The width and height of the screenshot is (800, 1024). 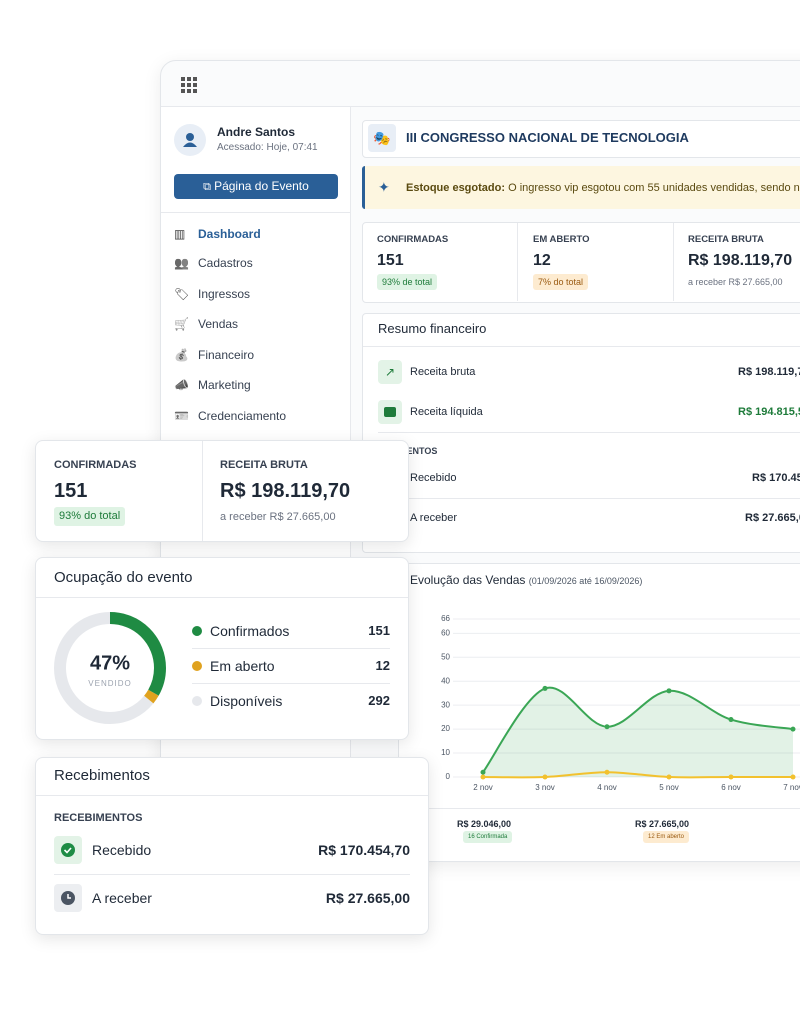 What do you see at coordinates (445, 728) in the screenshot?
I see `y-tick-label: 20` at bounding box center [445, 728].